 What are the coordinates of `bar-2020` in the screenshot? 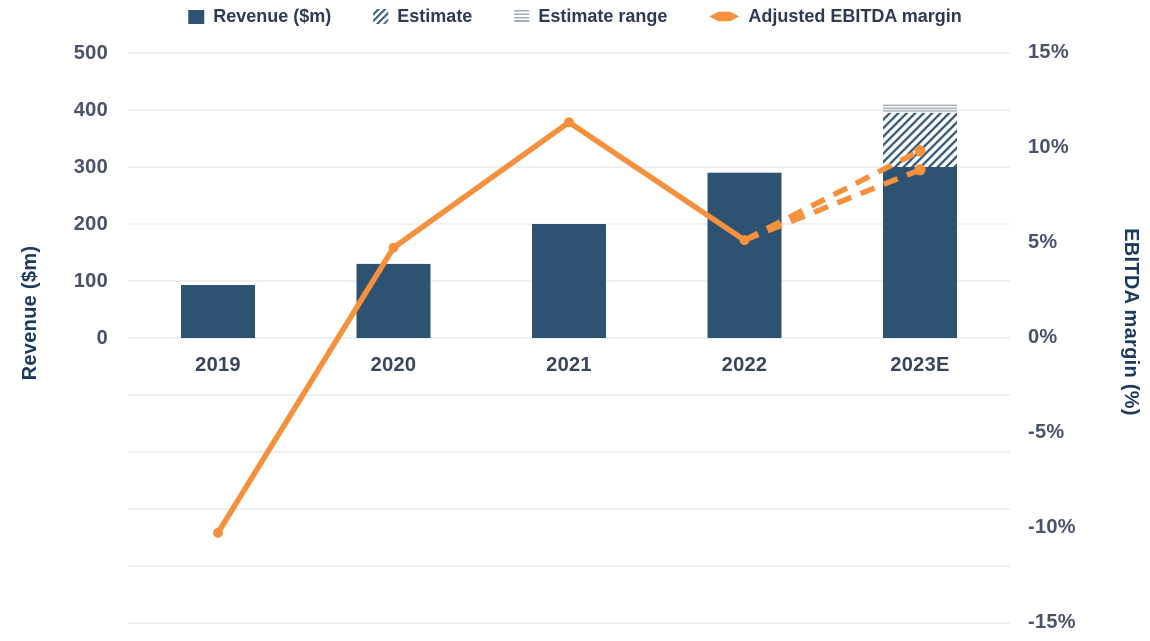 It's located at (393, 300).